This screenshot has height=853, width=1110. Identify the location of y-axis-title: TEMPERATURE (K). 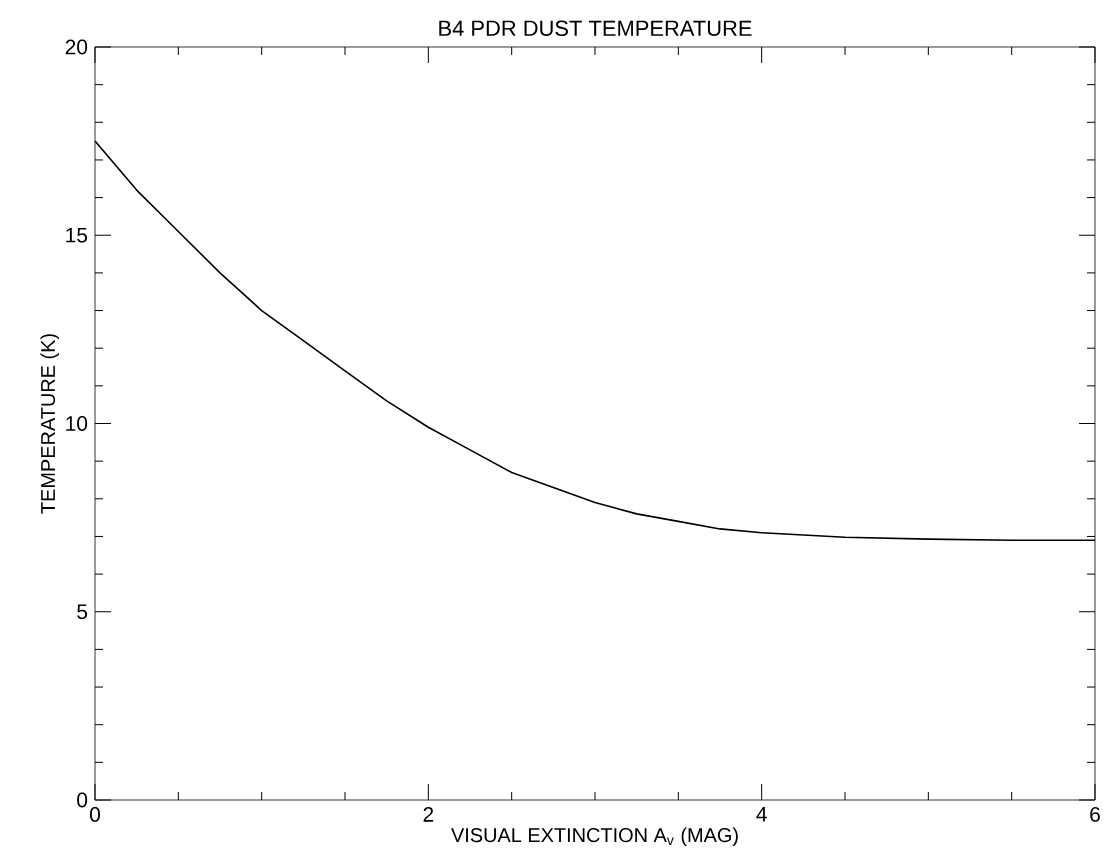
(50, 424).